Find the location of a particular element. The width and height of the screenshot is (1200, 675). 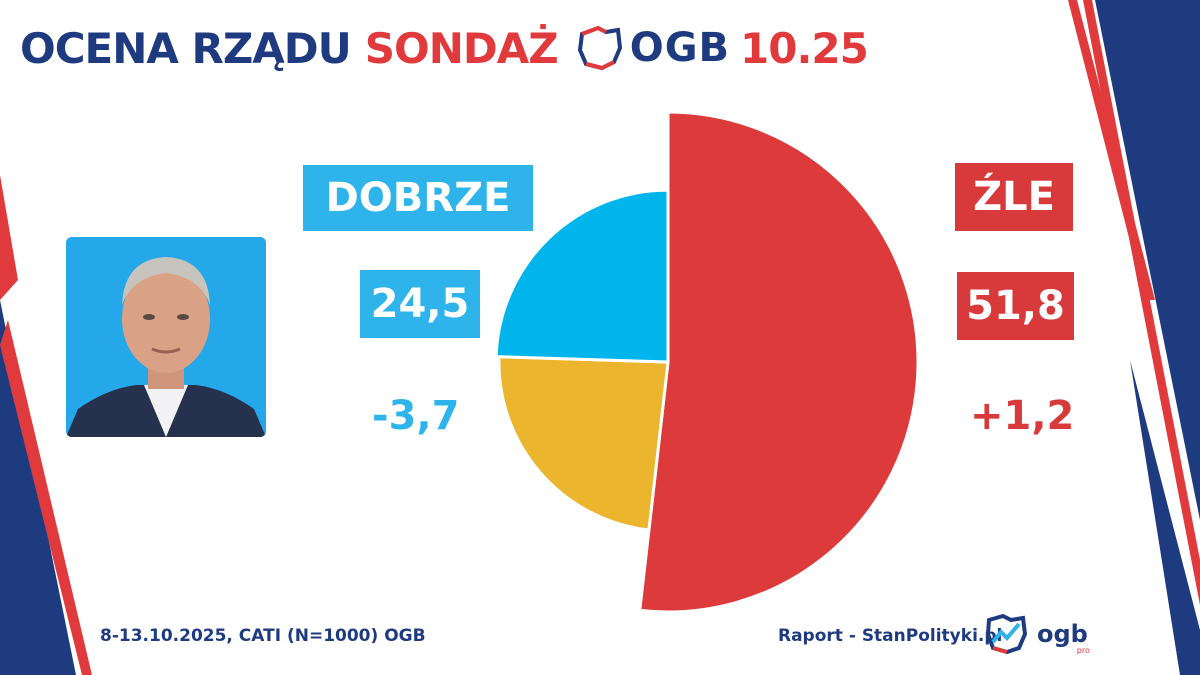

portrait-image is located at coordinates (166, 337).